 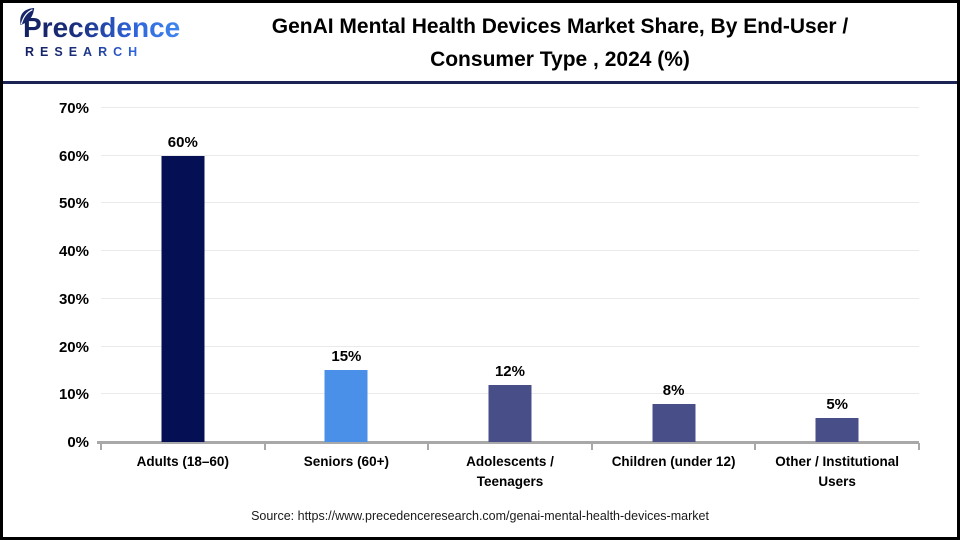 What do you see at coordinates (510, 298) in the screenshot?
I see `gridline-30%` at bounding box center [510, 298].